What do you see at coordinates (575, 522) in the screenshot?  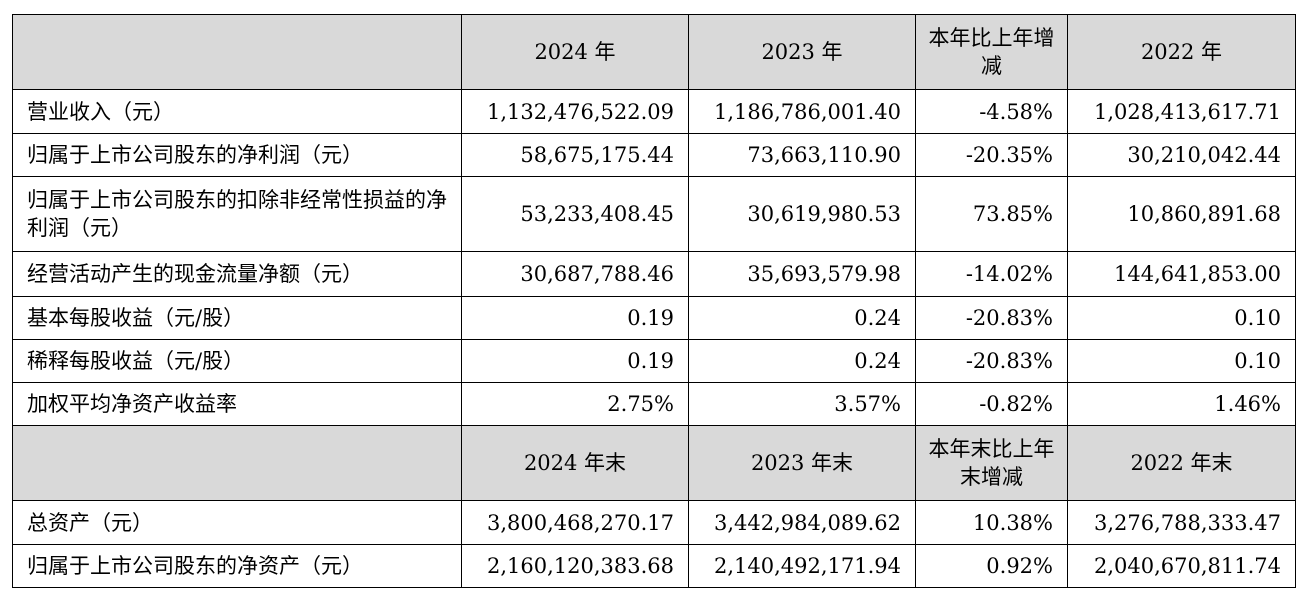 I see `value-2024-end: 3,800,468,270.17` at bounding box center [575, 522].